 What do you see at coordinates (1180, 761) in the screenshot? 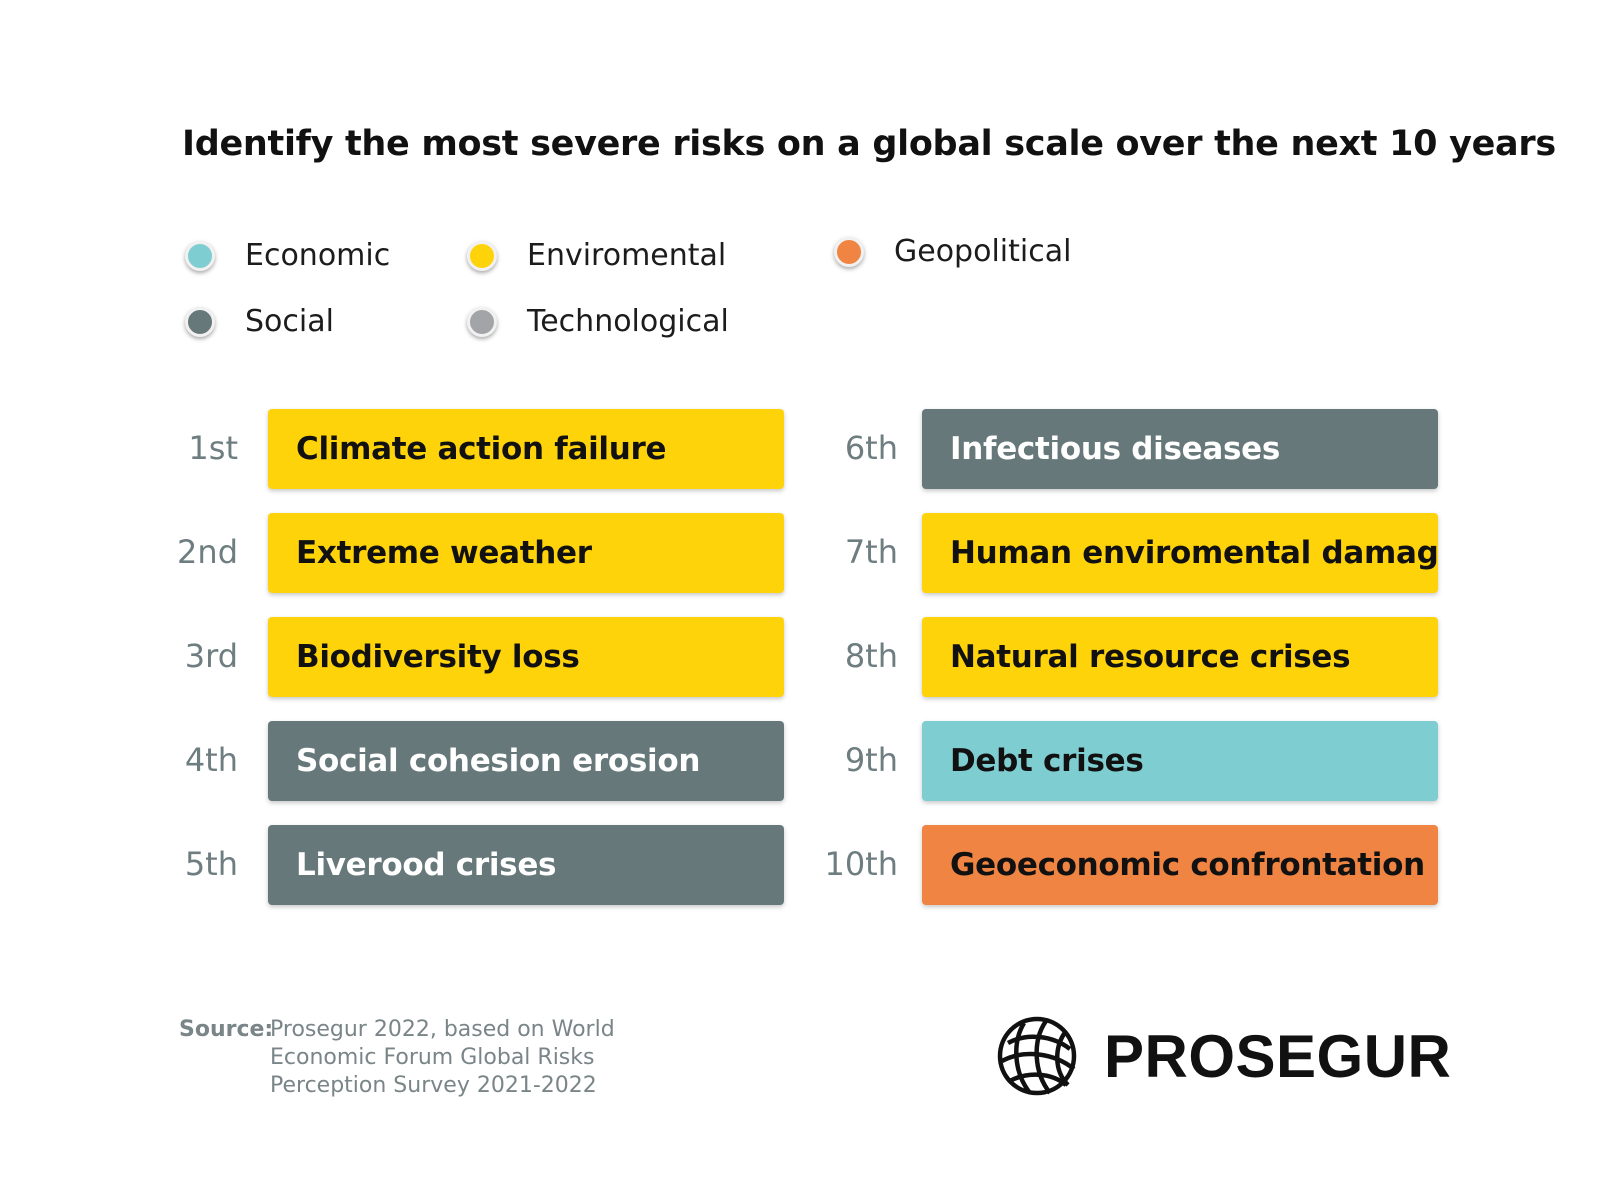
I see `risk-bar: Debt crises` at bounding box center [1180, 761].